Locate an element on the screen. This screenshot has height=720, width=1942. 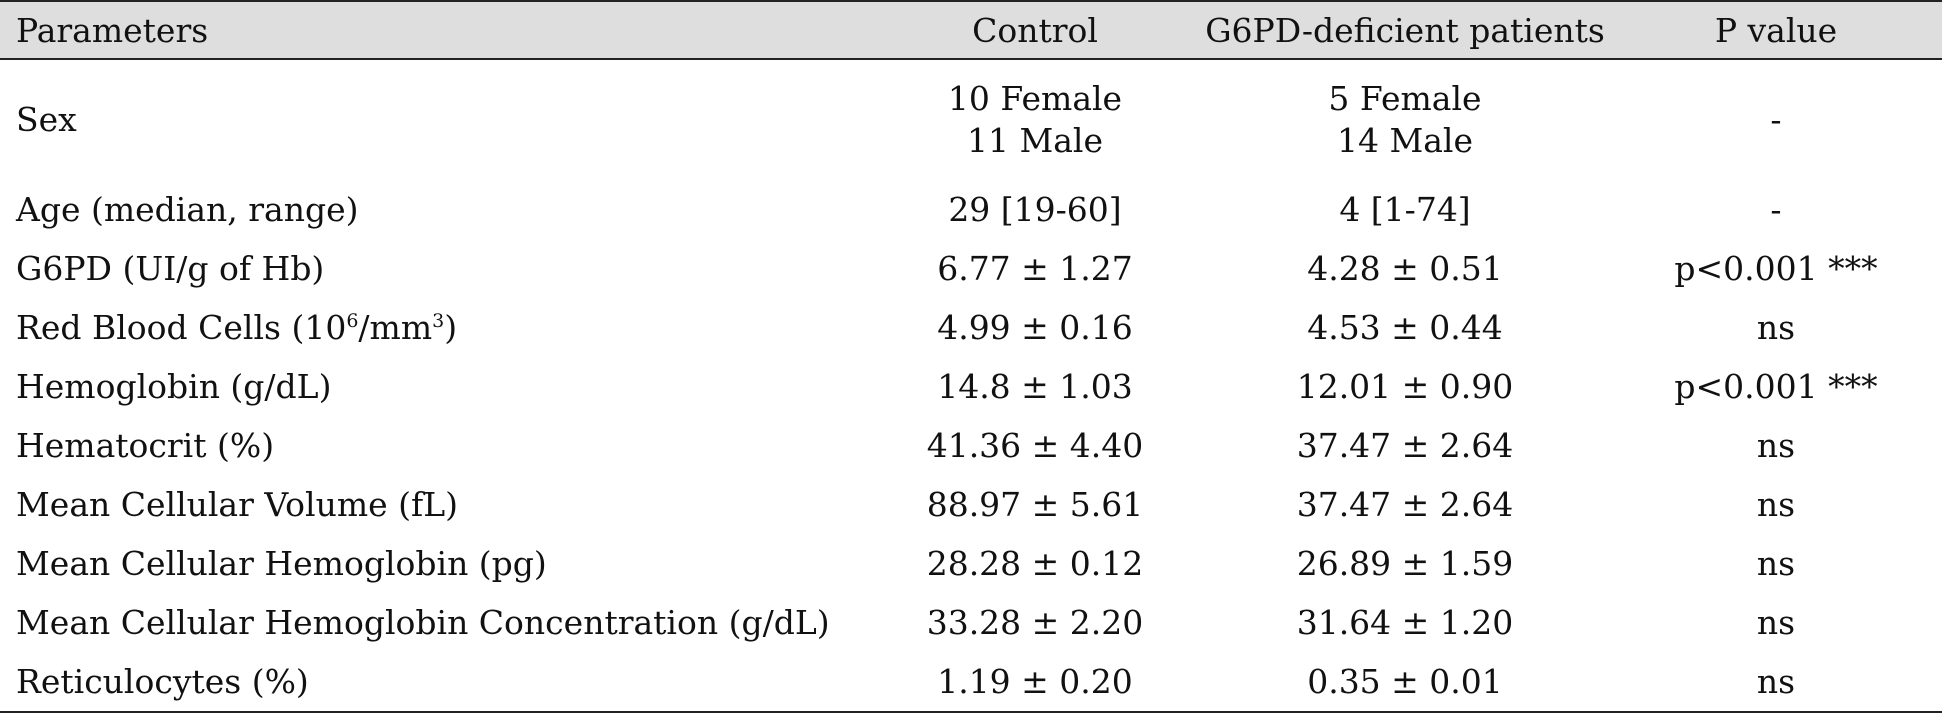
cell-patients: 4.53 ± 0.44 is located at coordinates (1405, 327).